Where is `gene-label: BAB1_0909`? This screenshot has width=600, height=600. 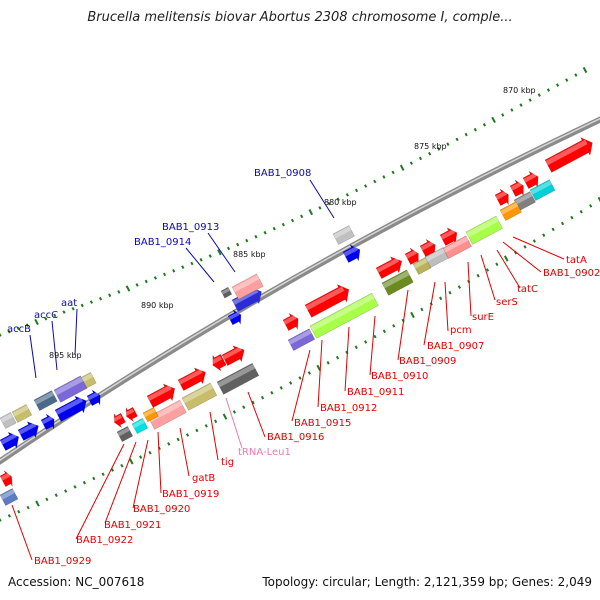 gene-label: BAB1_0909 is located at coordinates (427, 361).